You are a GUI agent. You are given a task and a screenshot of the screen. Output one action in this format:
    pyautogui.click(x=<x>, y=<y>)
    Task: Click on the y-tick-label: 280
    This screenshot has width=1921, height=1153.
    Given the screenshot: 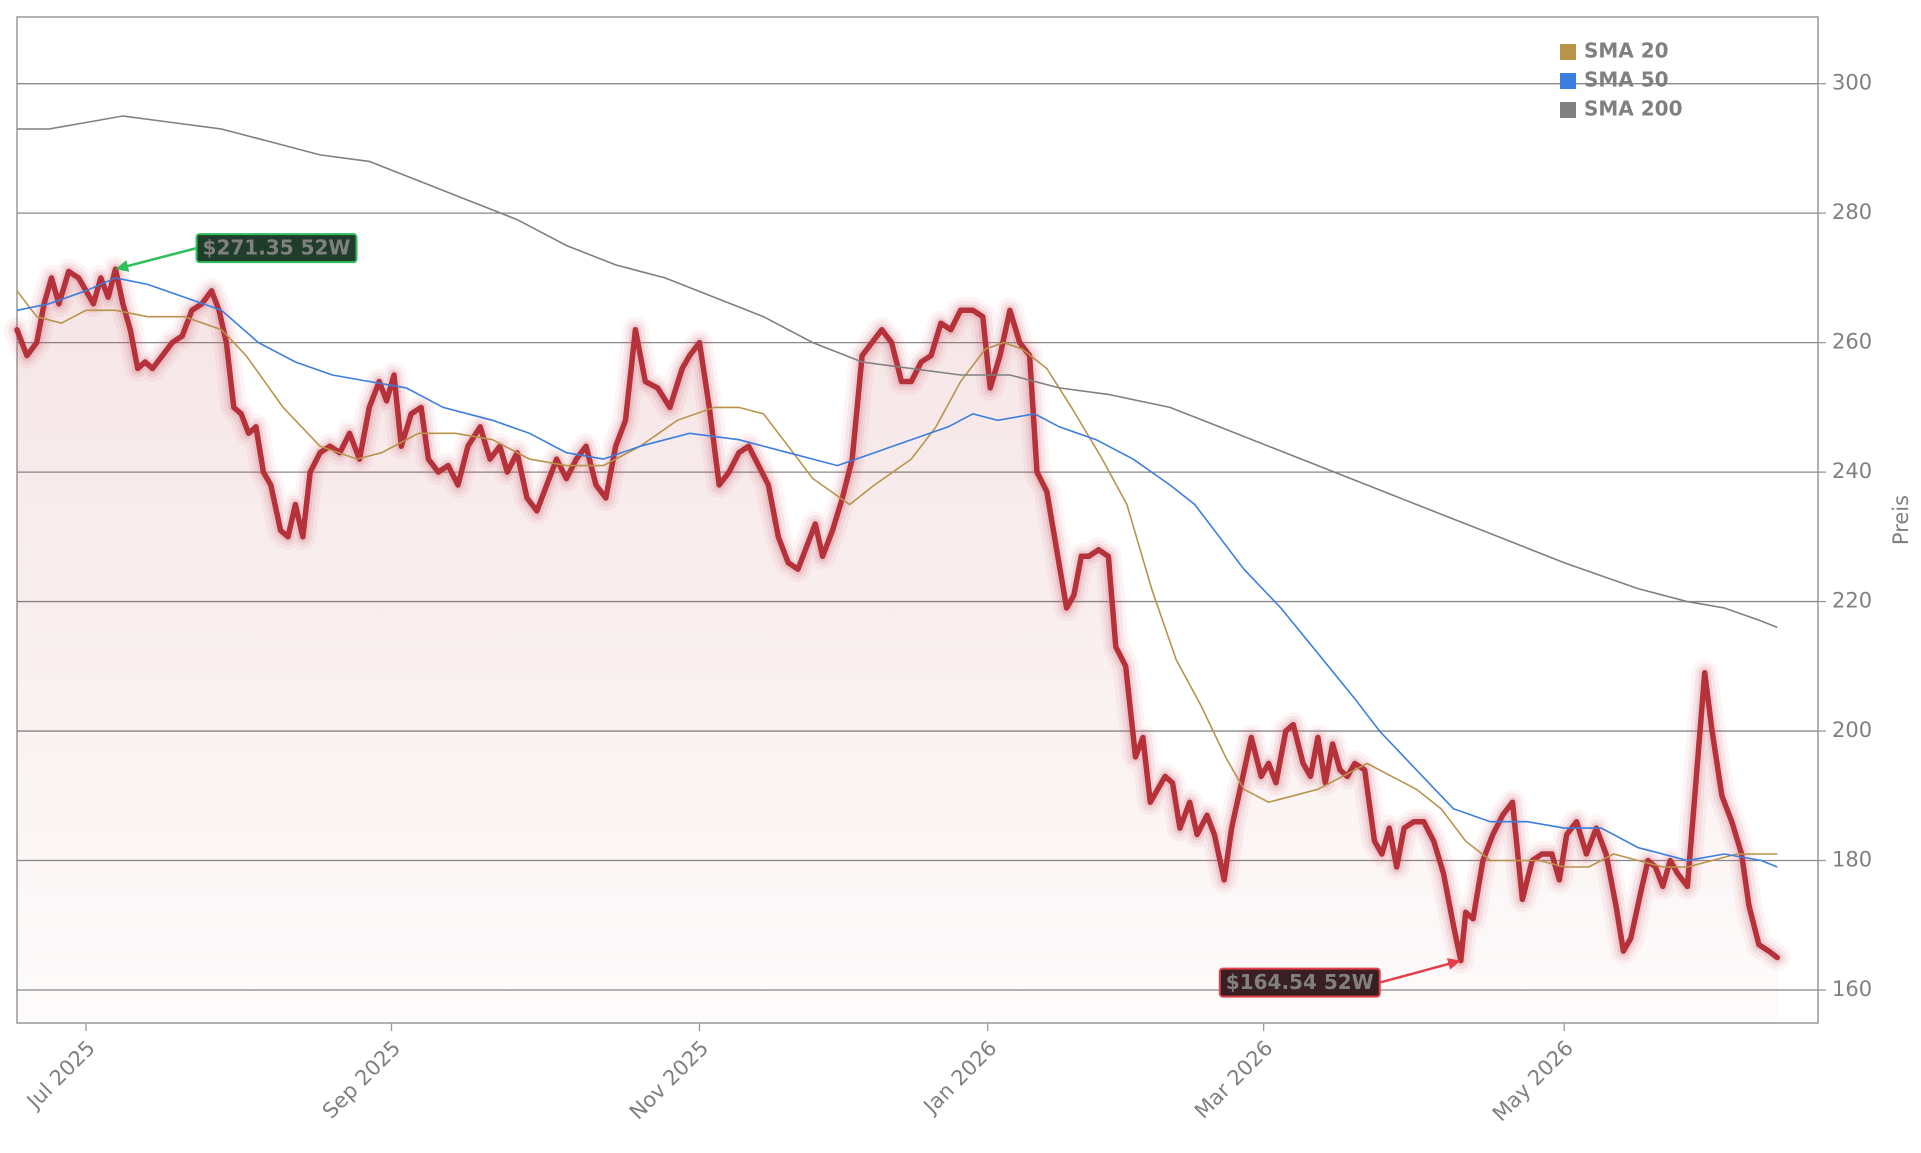 What is the action you would take?
    pyautogui.click(x=1852, y=212)
    